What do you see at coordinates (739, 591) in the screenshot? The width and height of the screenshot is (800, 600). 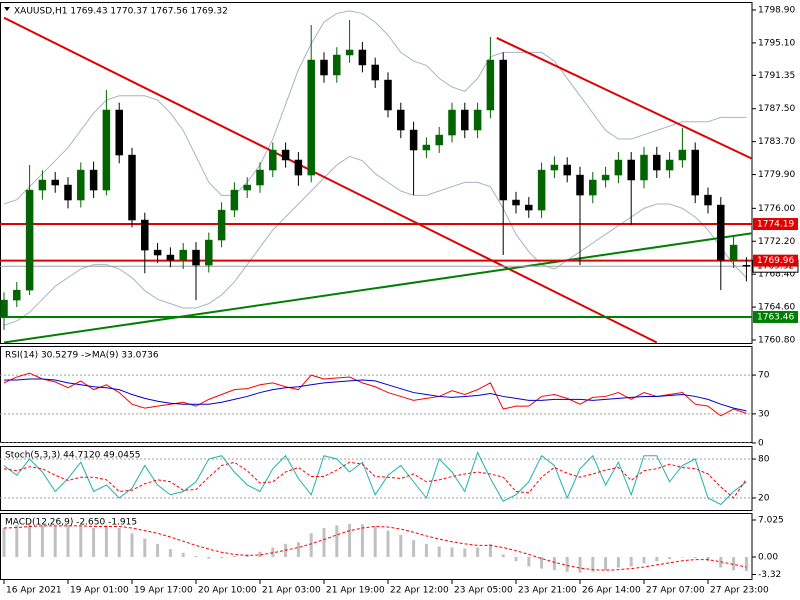 I see `x-tick-label: 27 Apr 23:00` at bounding box center [739, 591].